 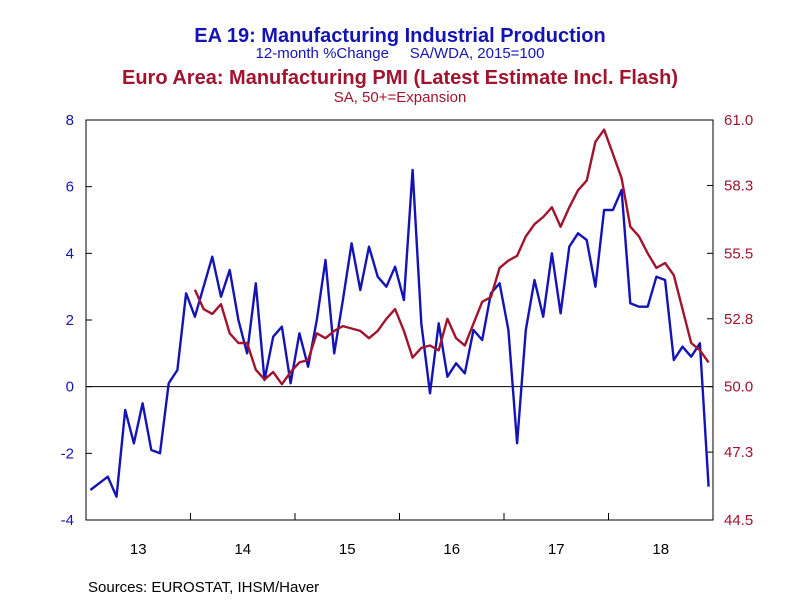 What do you see at coordinates (660, 549) in the screenshot?
I see `x-tick-label: 18` at bounding box center [660, 549].